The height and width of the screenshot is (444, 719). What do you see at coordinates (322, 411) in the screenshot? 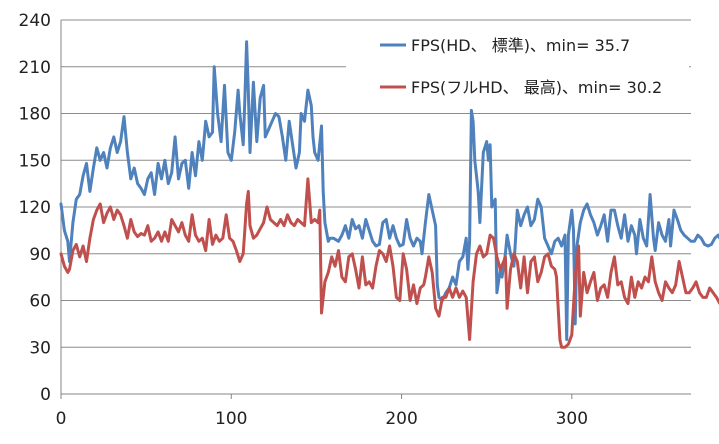
I see `x-axis-ticks: 0 100 200 300` at bounding box center [322, 411].